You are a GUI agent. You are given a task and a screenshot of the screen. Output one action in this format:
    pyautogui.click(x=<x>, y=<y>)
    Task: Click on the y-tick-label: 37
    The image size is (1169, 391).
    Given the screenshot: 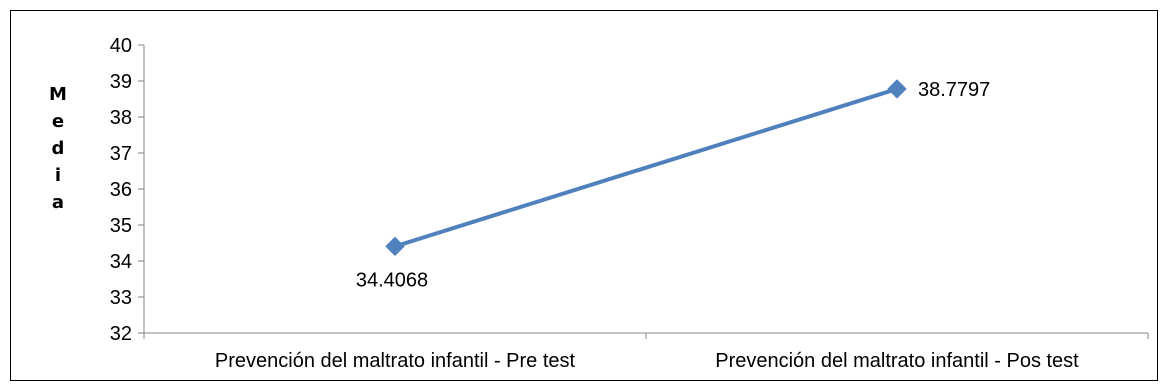 What is the action you would take?
    pyautogui.click(x=121, y=154)
    